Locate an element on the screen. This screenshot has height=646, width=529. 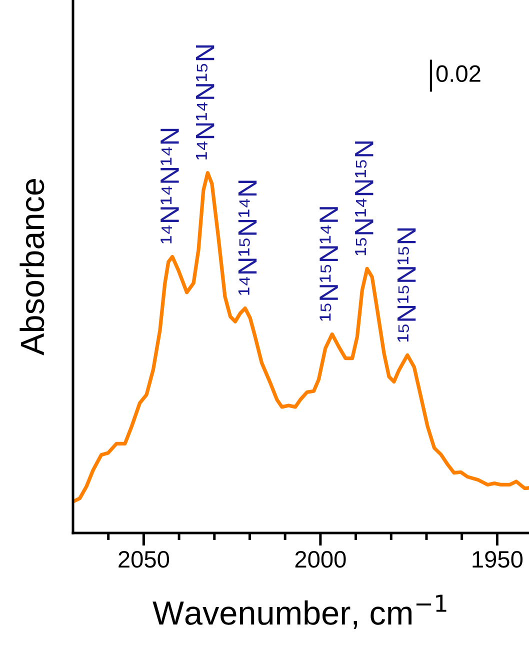
annotation: ¹⁴N¹⁴N¹⁴N is located at coordinates (169, 186).